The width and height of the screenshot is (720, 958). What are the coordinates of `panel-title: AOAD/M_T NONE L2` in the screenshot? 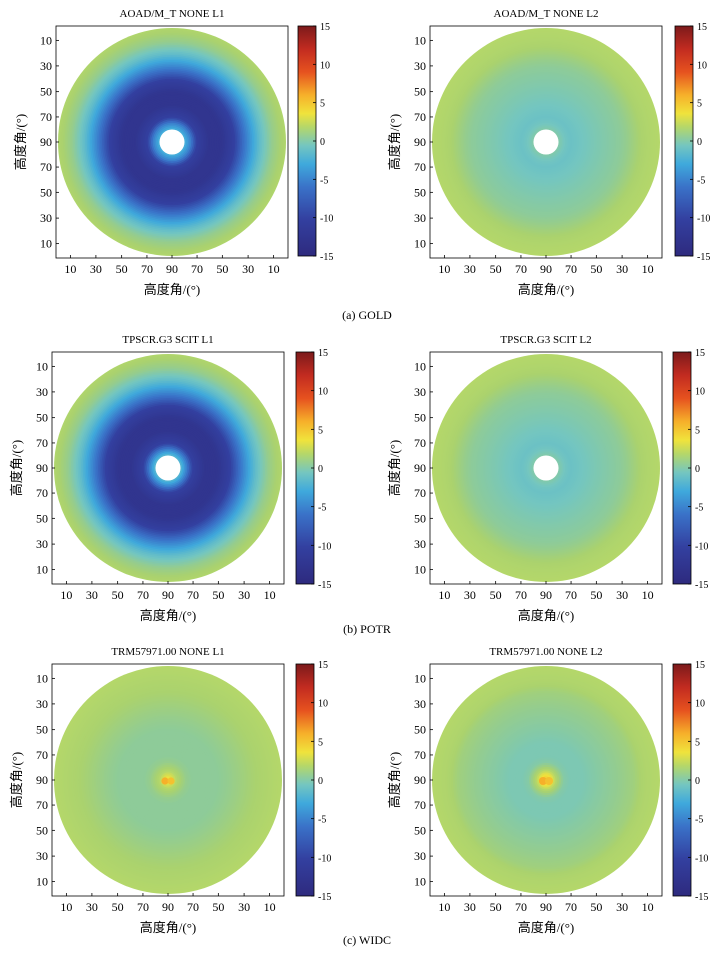 It's located at (546, 14).